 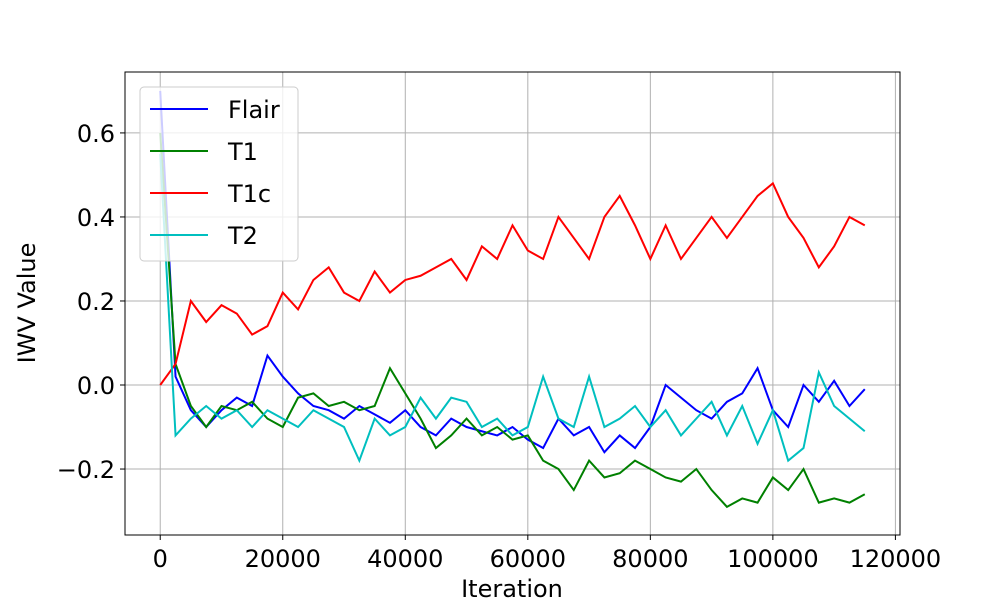 What do you see at coordinates (96, 218) in the screenshot?
I see `y-tick-label: 0.4` at bounding box center [96, 218].